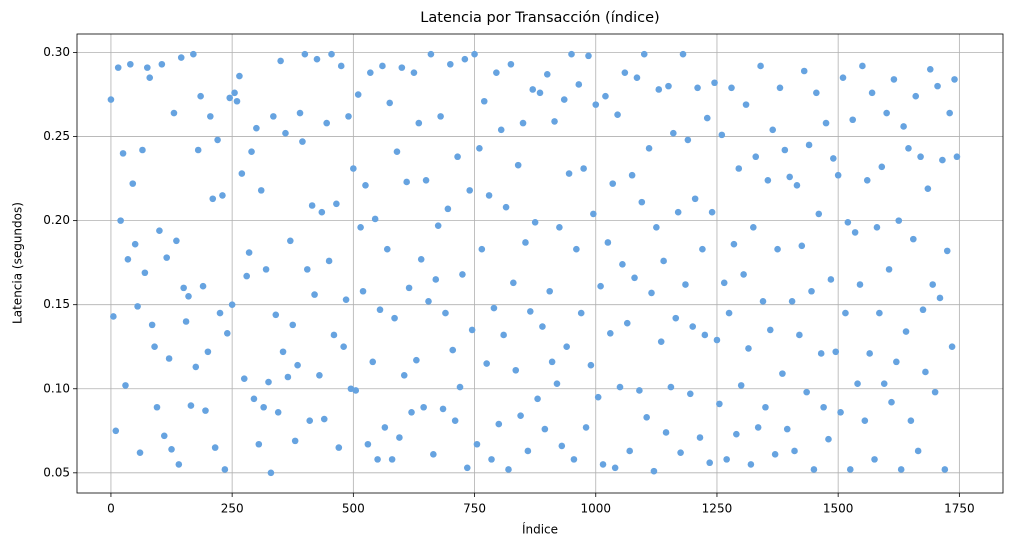  I want to click on x-tick-label: 1000, so click(595, 509).